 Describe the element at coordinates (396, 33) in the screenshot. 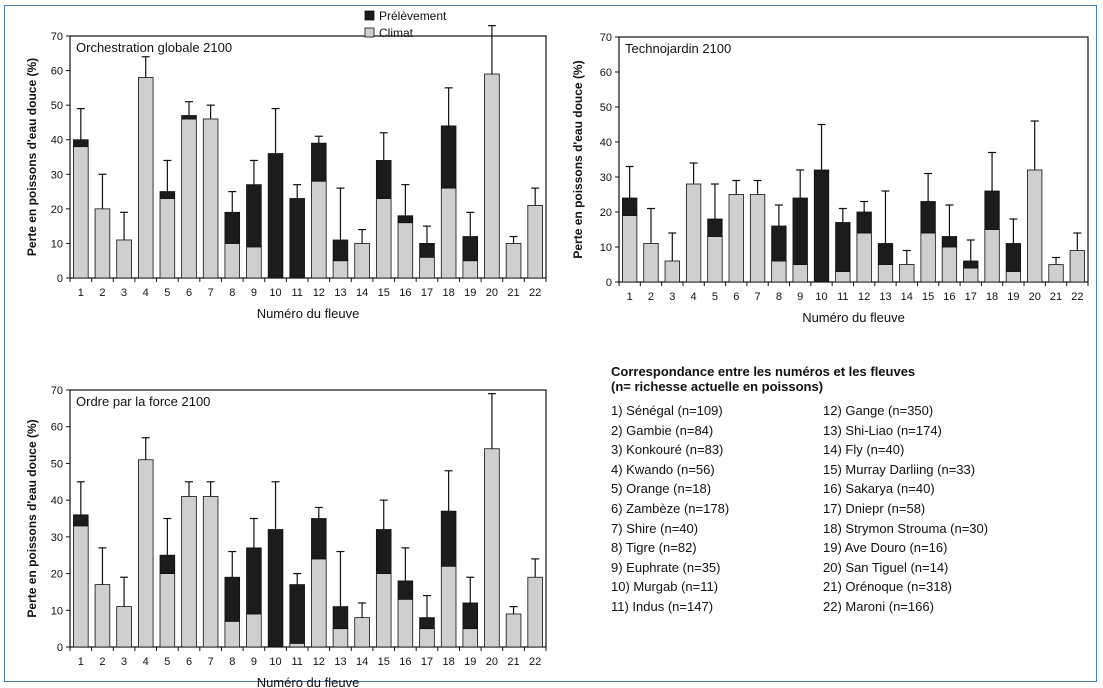

I see `legend-label: Climat` at that location.